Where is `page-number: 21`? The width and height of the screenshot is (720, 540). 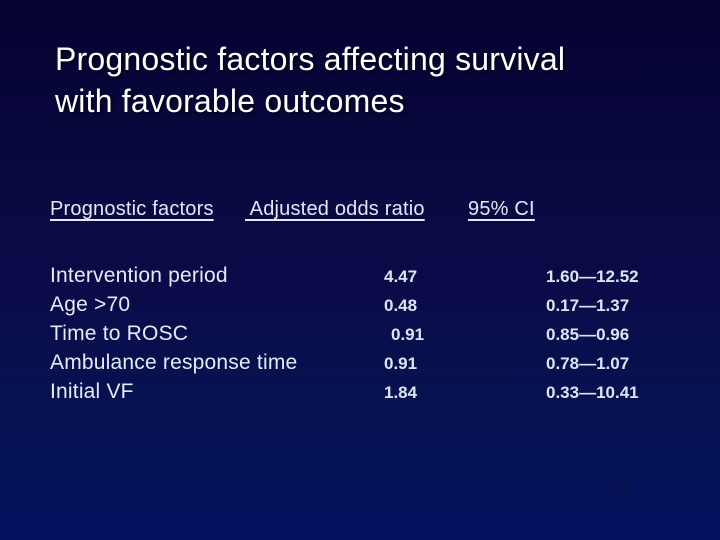 page-number: 21 is located at coordinates (620, 495).